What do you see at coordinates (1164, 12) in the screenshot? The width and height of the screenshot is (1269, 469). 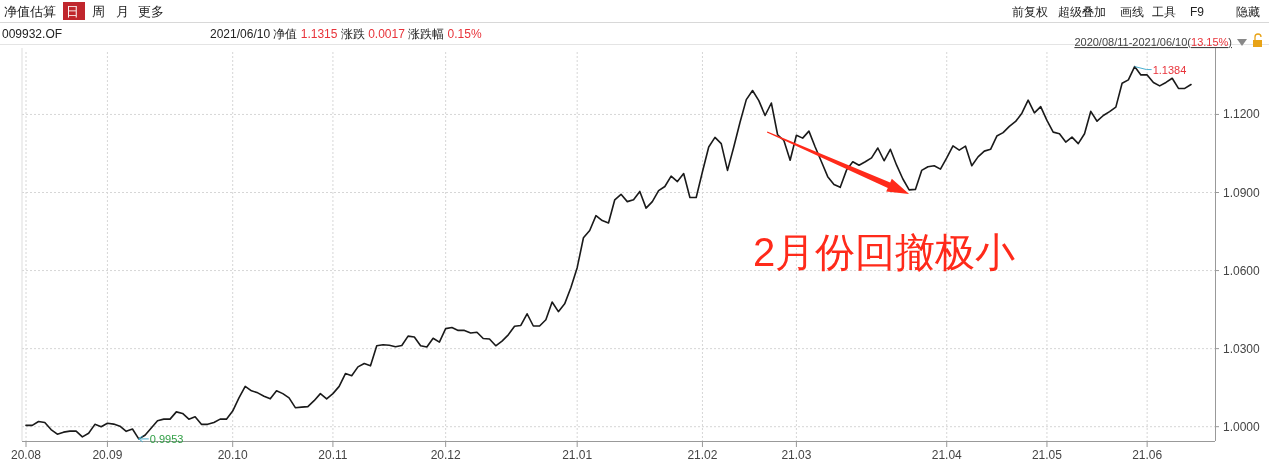 I see `text: 工具` at bounding box center [1164, 12].